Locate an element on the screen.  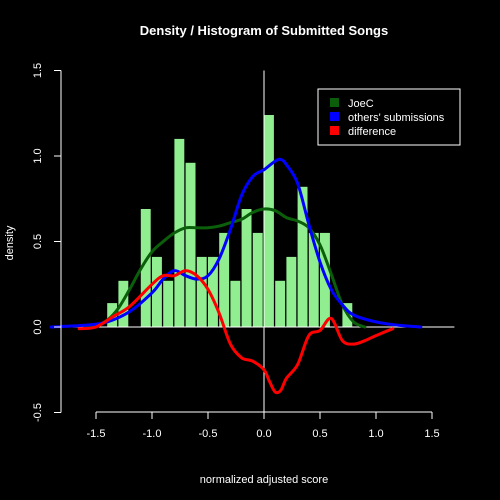
x-tick-label: 1.0 is located at coordinates (375, 434).